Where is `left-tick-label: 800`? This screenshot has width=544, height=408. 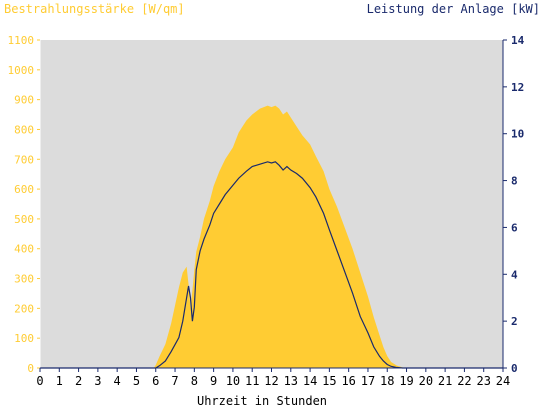
left-tick-label: 800 is located at coordinates (24, 129).